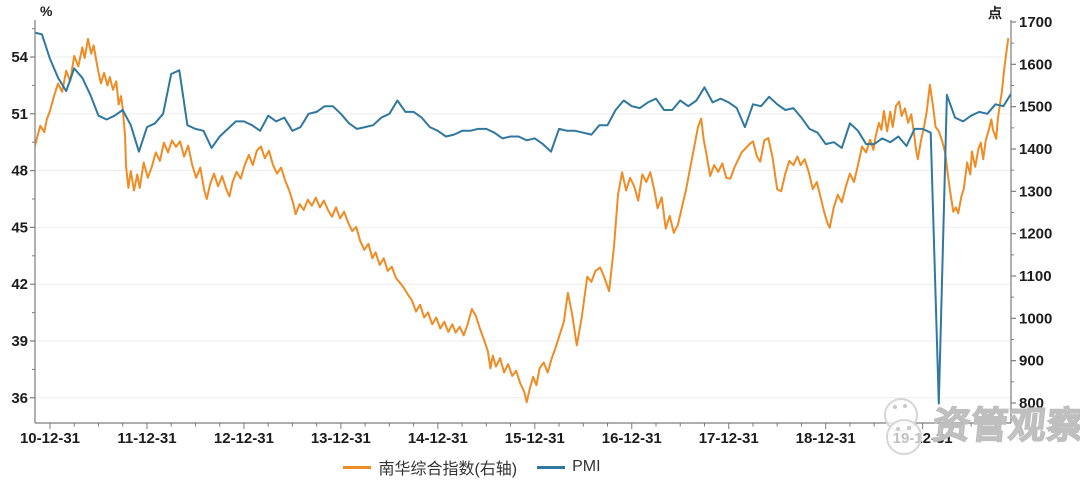 This screenshot has width=1080, height=482. What do you see at coordinates (341, 438) in the screenshot?
I see `x-axis-tick-label: 13-12-31` at bounding box center [341, 438].